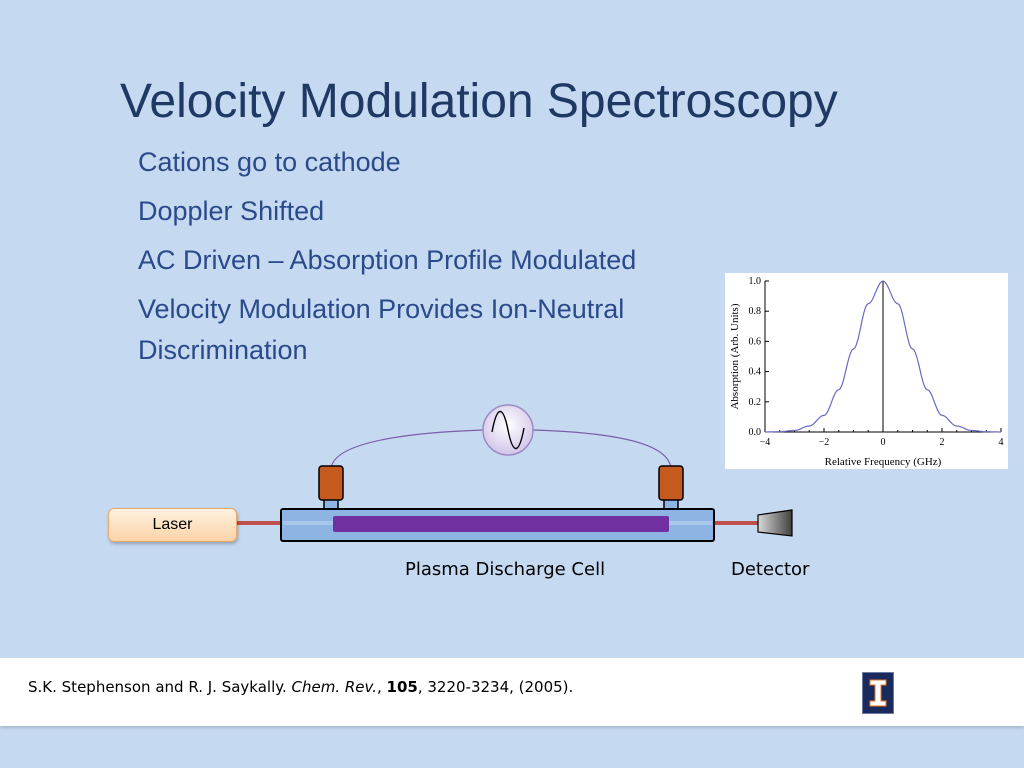 The width and height of the screenshot is (1024, 768). What do you see at coordinates (172, 525) in the screenshot?
I see `laser-box: Laser` at bounding box center [172, 525].